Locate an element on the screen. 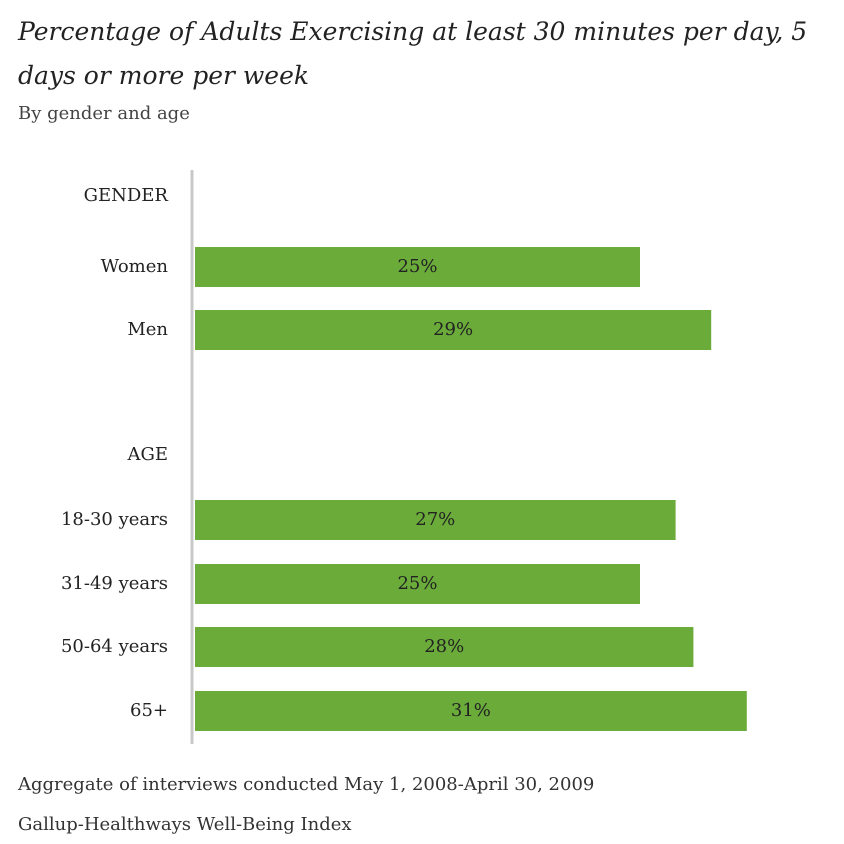  group-heading-gender: GENDER is located at coordinates (126, 195).